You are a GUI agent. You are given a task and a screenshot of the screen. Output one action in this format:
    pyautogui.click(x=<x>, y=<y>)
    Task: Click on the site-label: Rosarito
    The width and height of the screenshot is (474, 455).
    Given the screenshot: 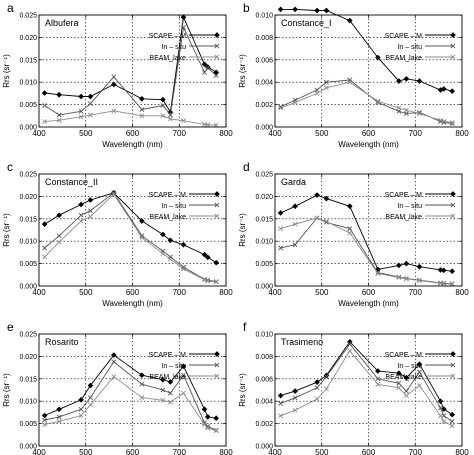 What is the action you would take?
    pyautogui.click(x=62, y=342)
    